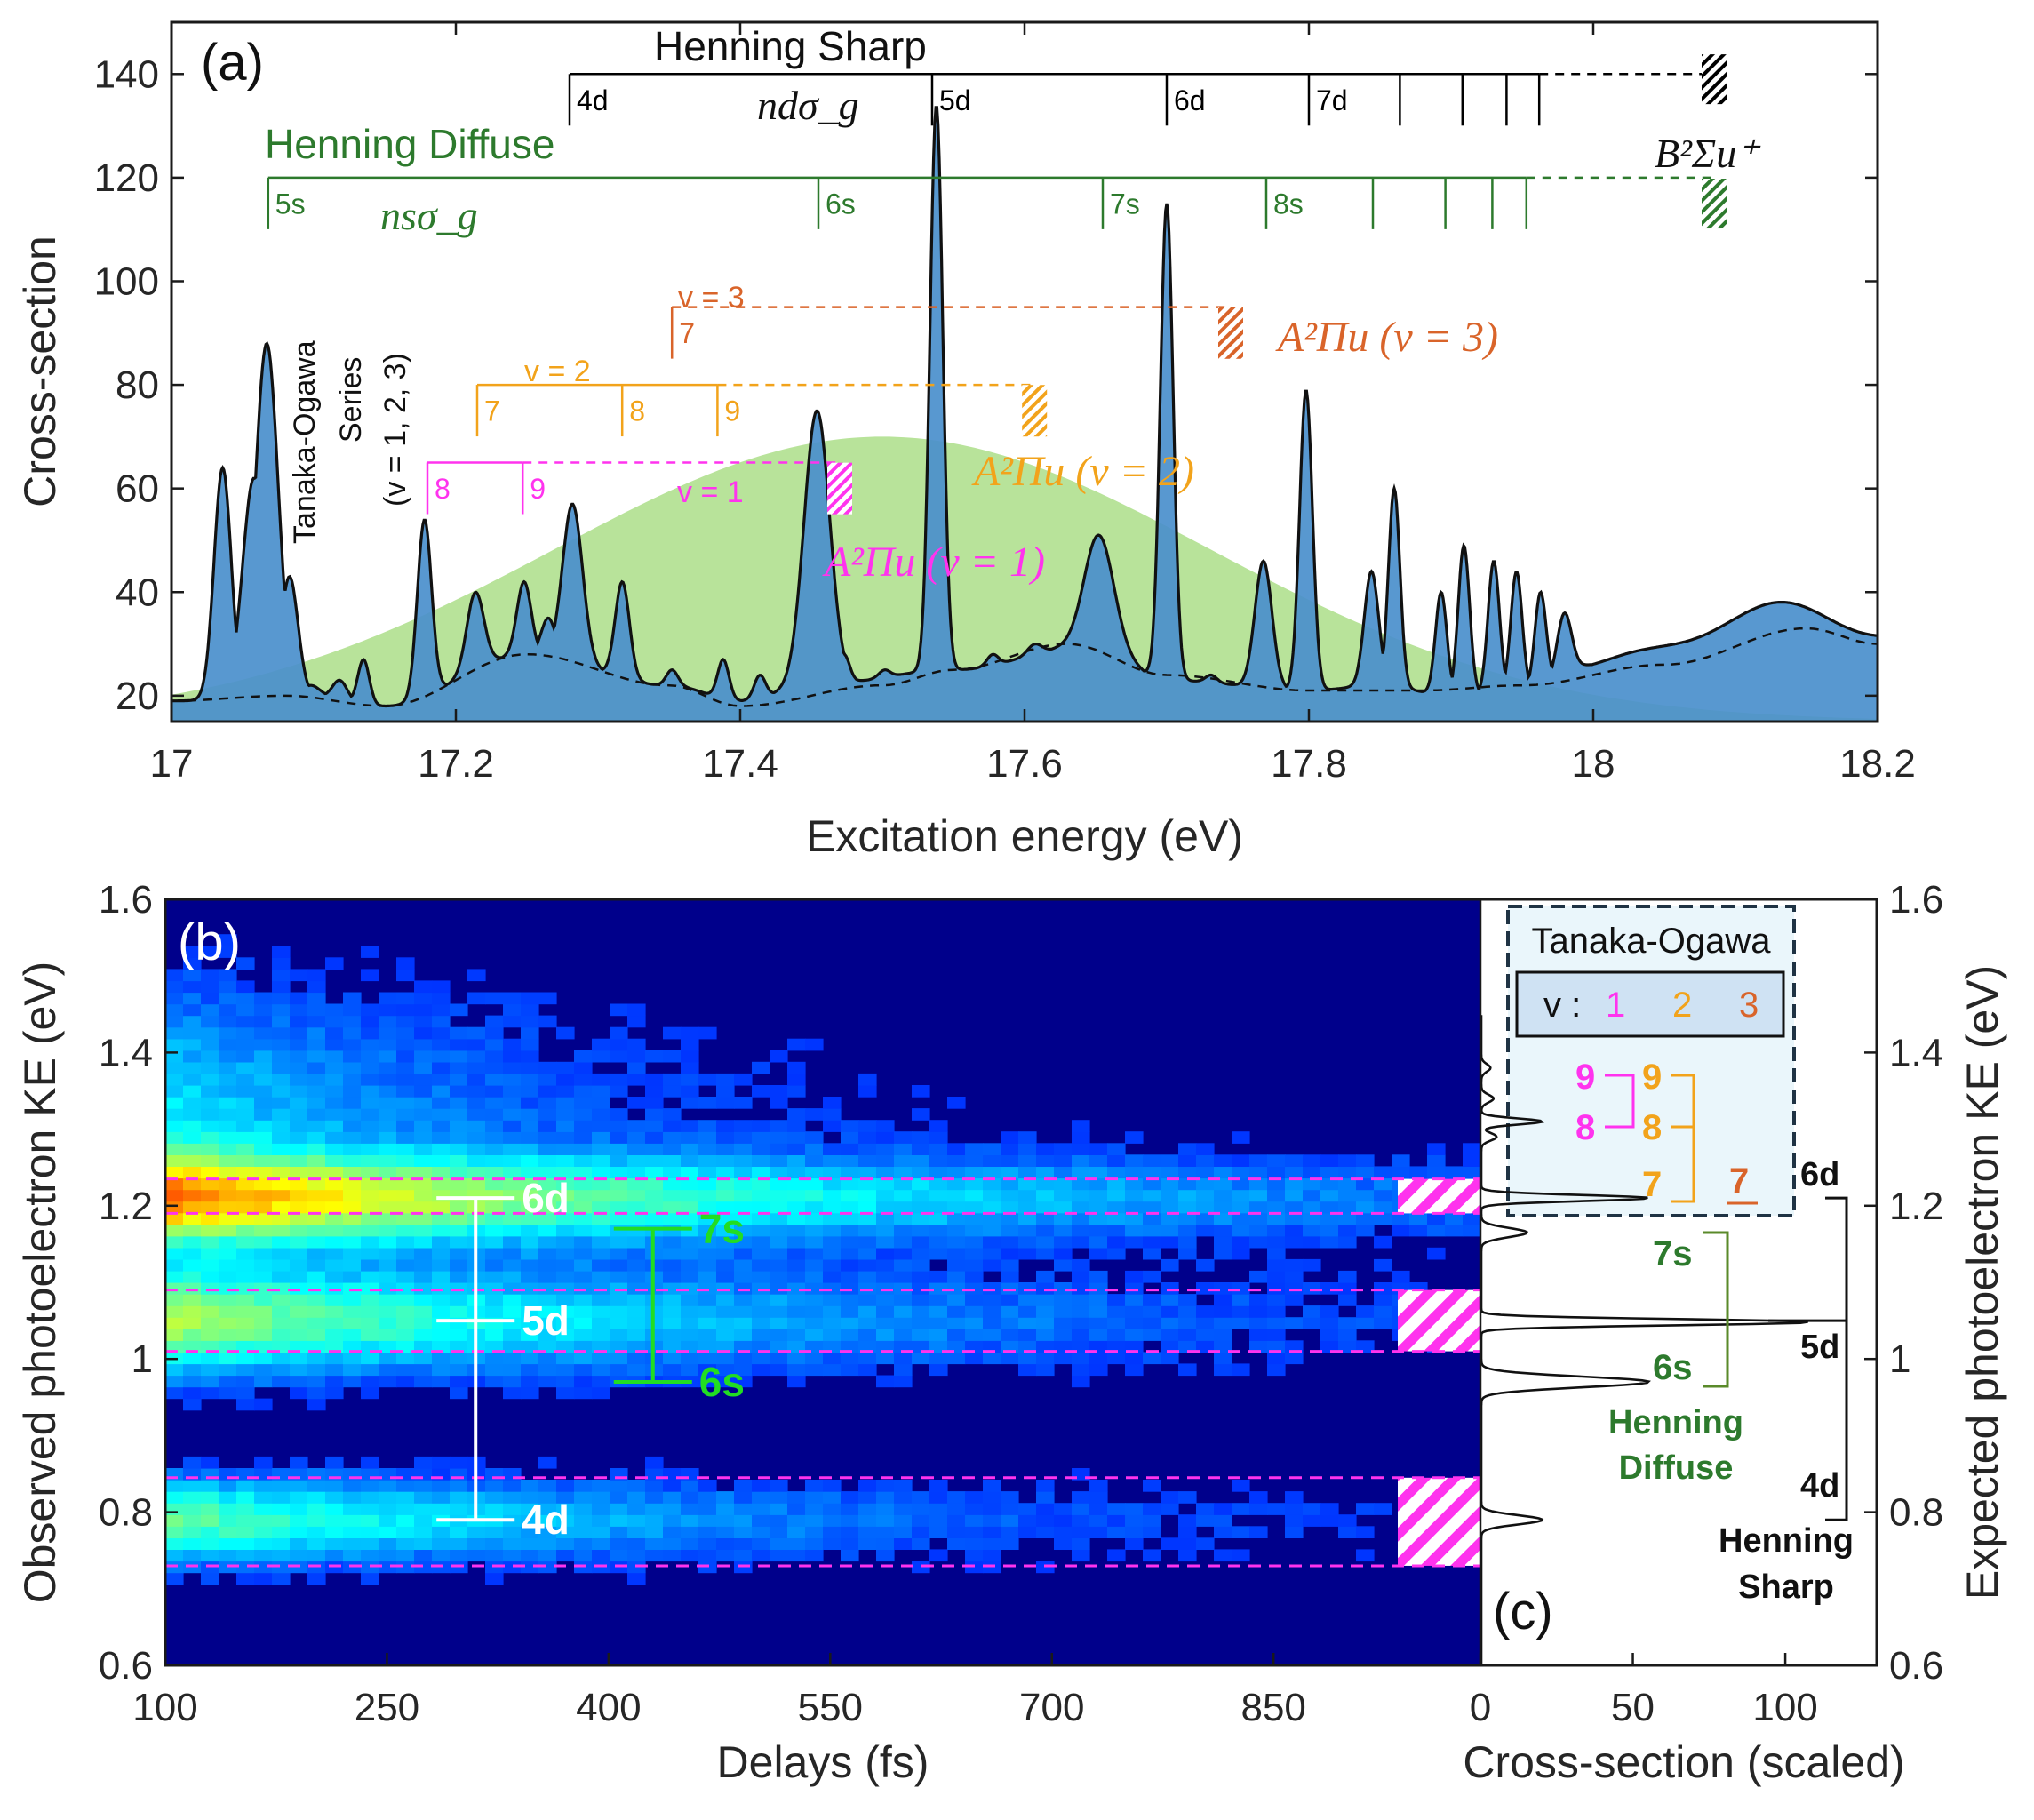 The height and width of the screenshot is (1820, 2034). Describe the element at coordinates (1190, 100) in the screenshot. I see `henning-sharp-tick-label: 6d` at that location.